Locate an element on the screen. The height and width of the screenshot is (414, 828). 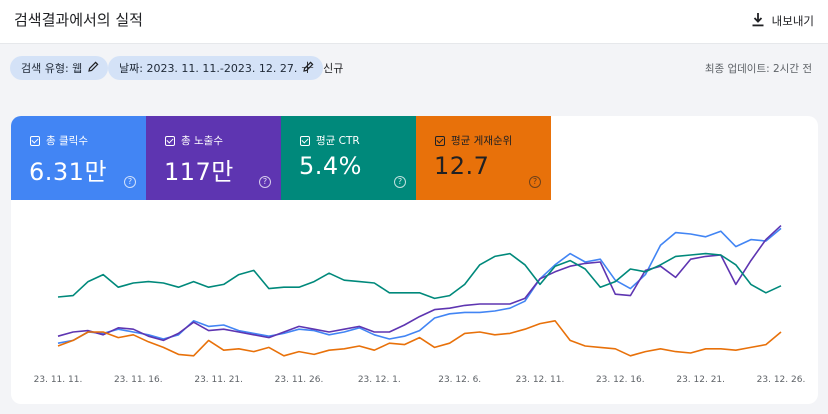
metric-card-ctr: 평균 CTR 5.4% ? is located at coordinates (348, 158).